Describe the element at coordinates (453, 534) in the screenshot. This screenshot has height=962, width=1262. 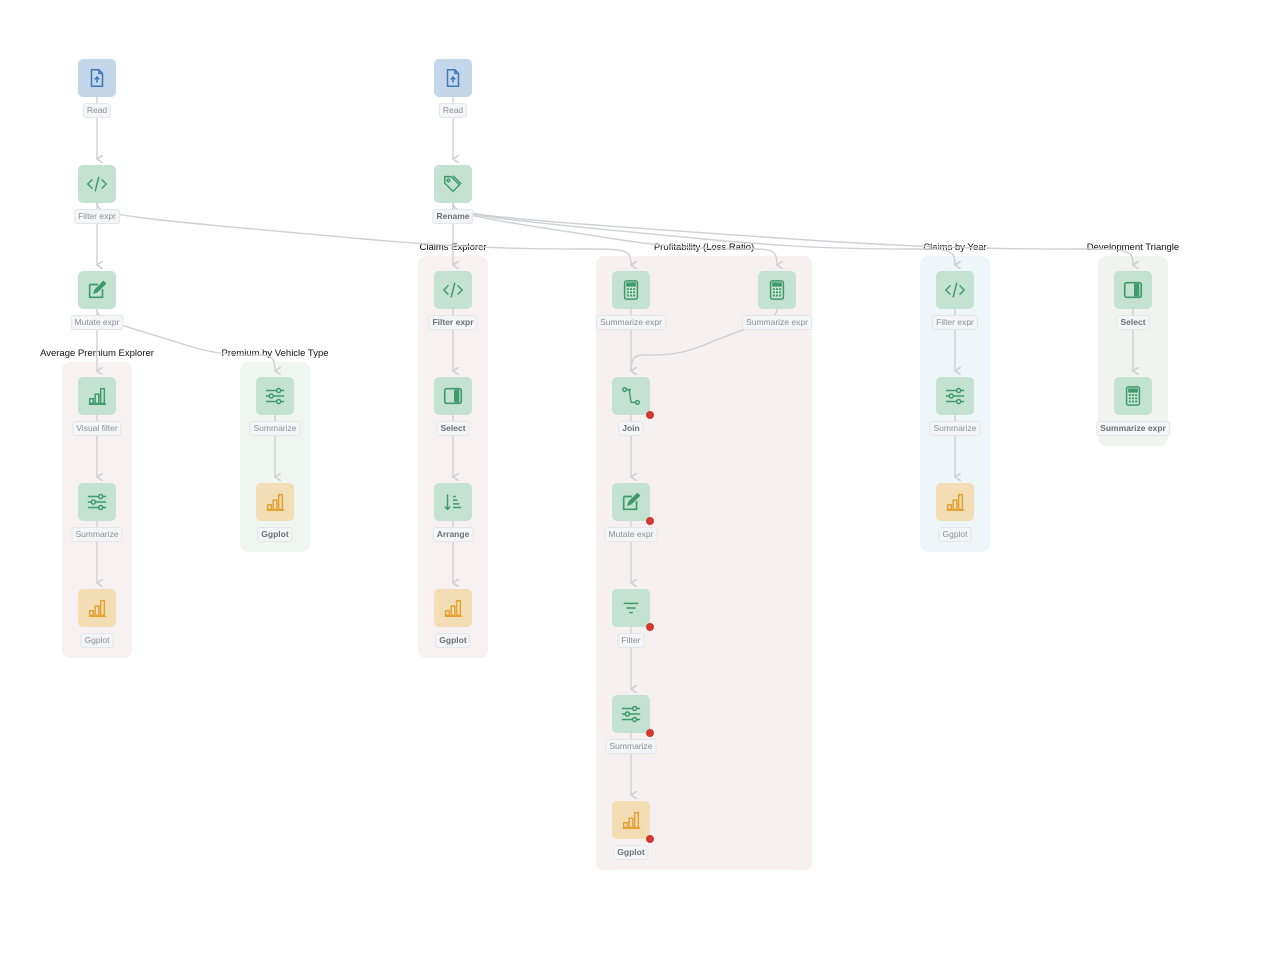
I see `node-label: Arrange` at that location.